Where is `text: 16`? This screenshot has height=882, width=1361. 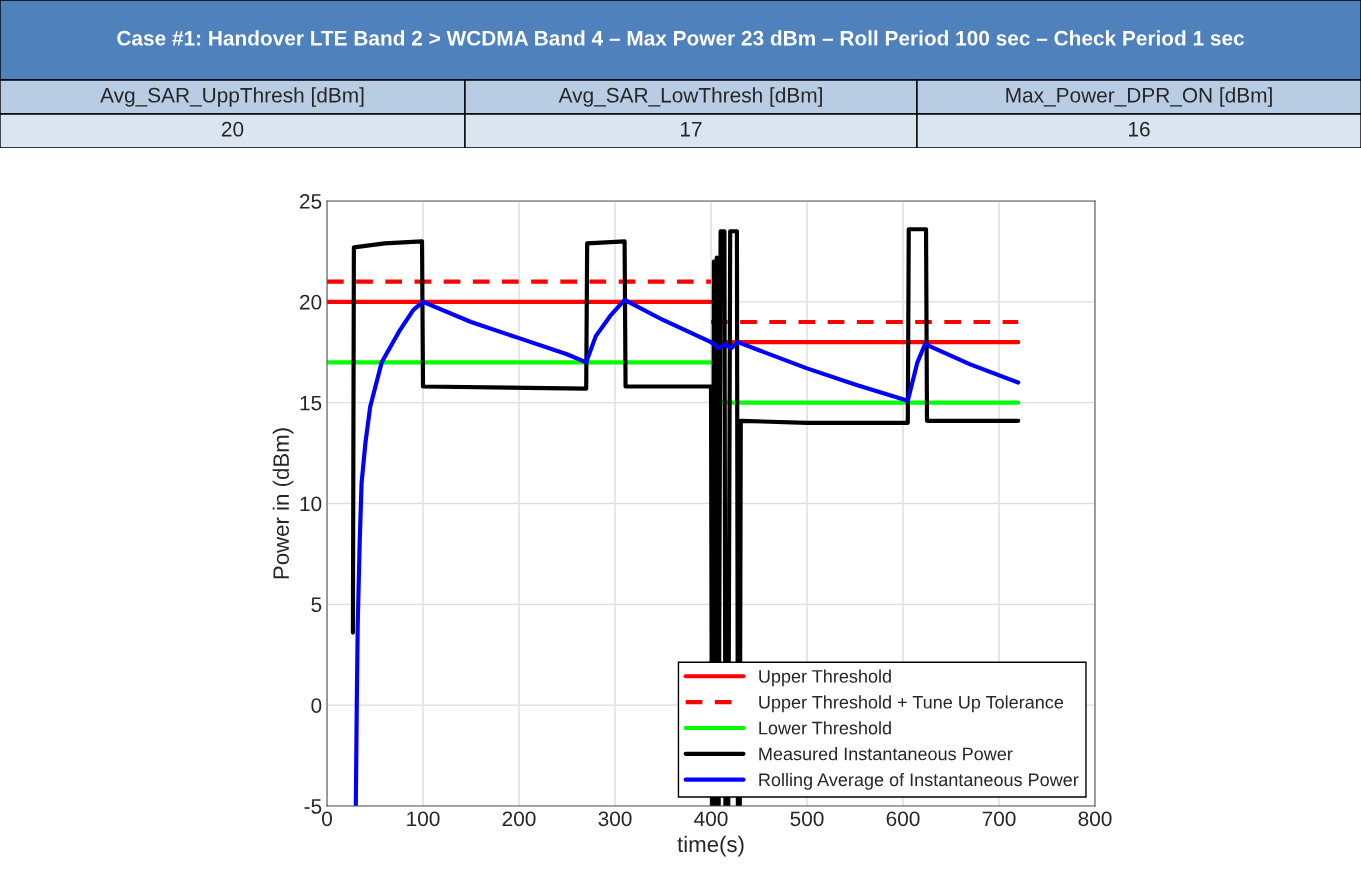
text: 16 is located at coordinates (1139, 129).